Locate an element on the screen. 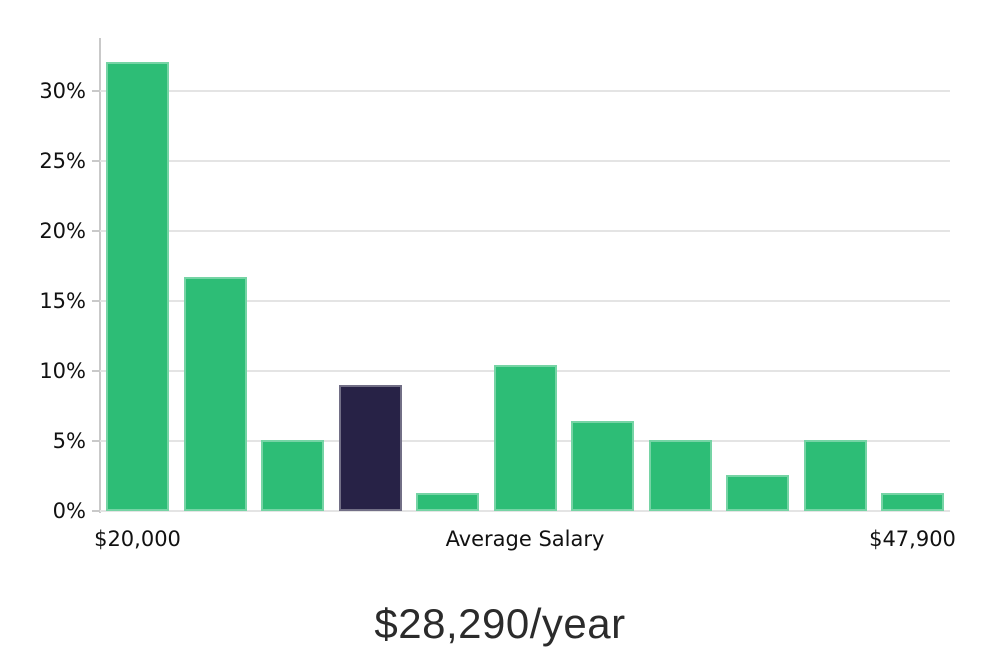  gridline-20% is located at coordinates (525, 231).